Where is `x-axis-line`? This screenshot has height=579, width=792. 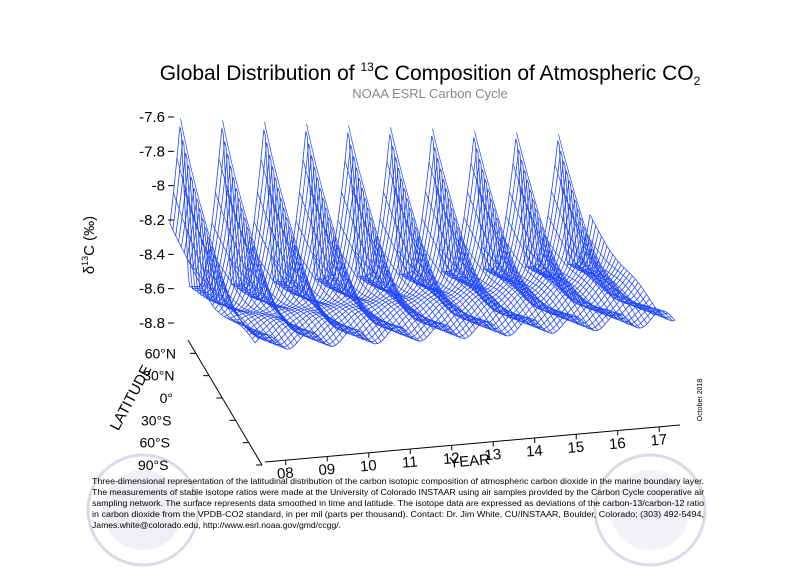
x-axis-line is located at coordinates (472, 443).